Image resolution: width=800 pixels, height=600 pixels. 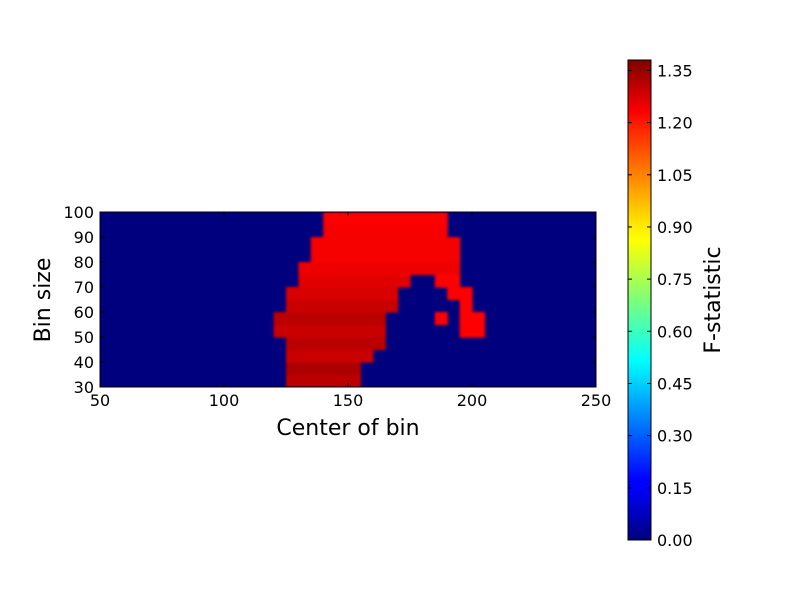 What do you see at coordinates (84, 337) in the screenshot?
I see `y-tick-label: 50` at bounding box center [84, 337].